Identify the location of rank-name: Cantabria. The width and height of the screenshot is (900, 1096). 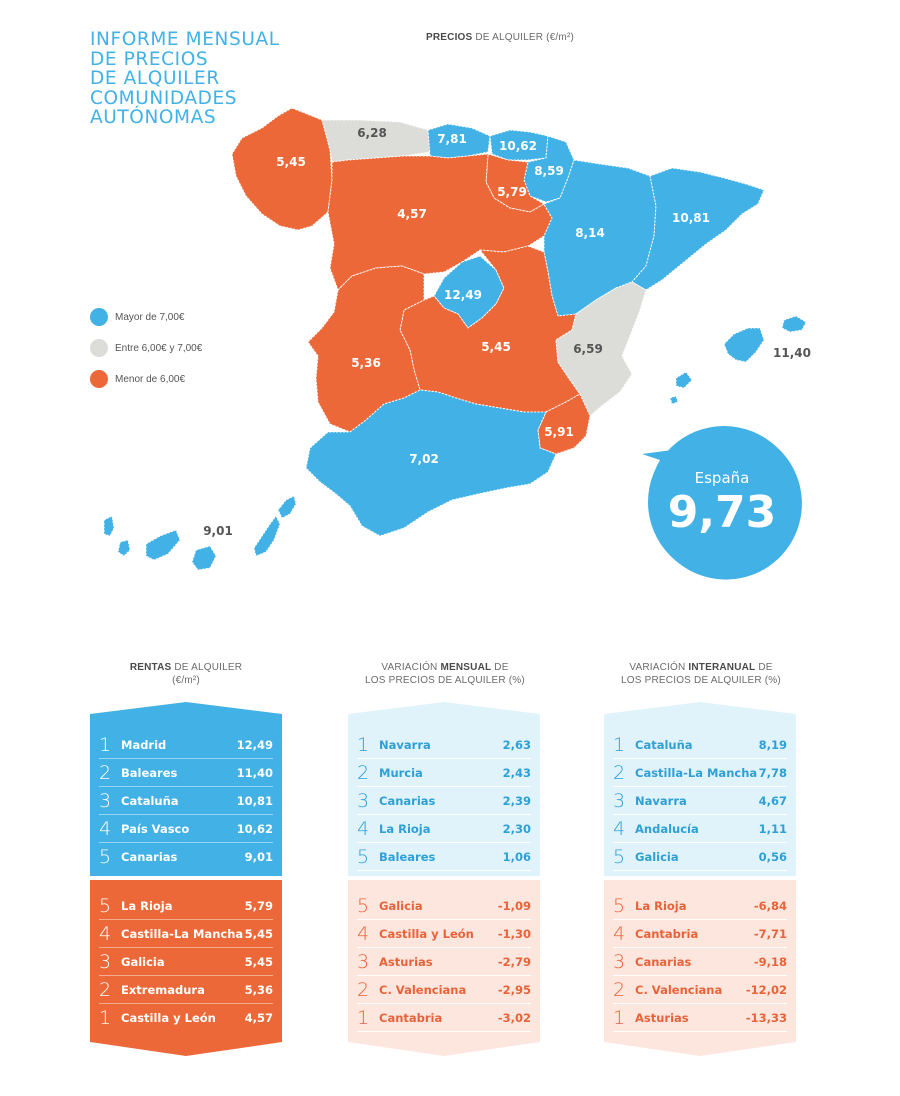
(411, 1017).